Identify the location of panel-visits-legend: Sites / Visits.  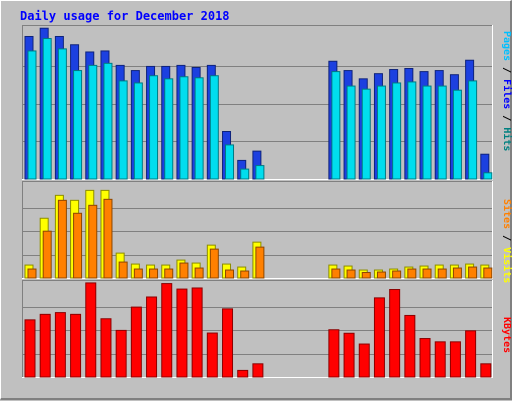
(506, 241).